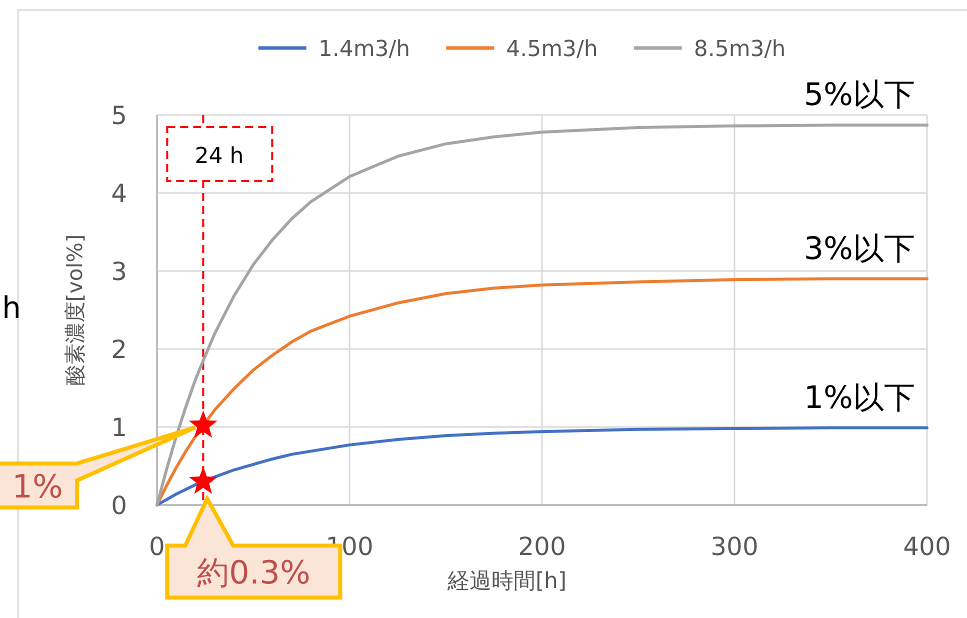  What do you see at coordinates (734, 546) in the screenshot?
I see `x-tick-label: 300` at bounding box center [734, 546].